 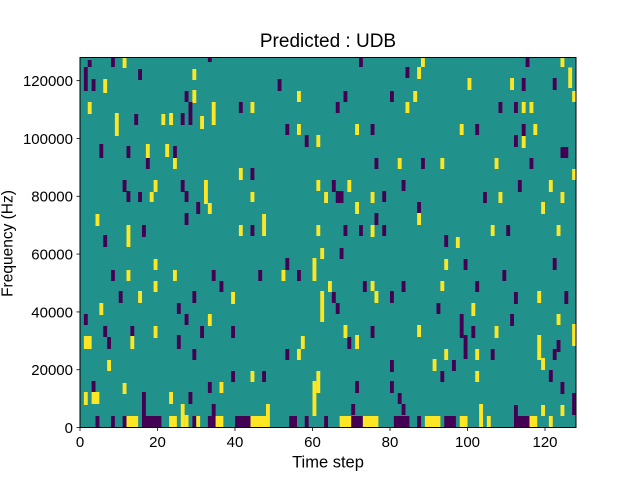 I want to click on svg-text: 20, so click(x=157, y=442).